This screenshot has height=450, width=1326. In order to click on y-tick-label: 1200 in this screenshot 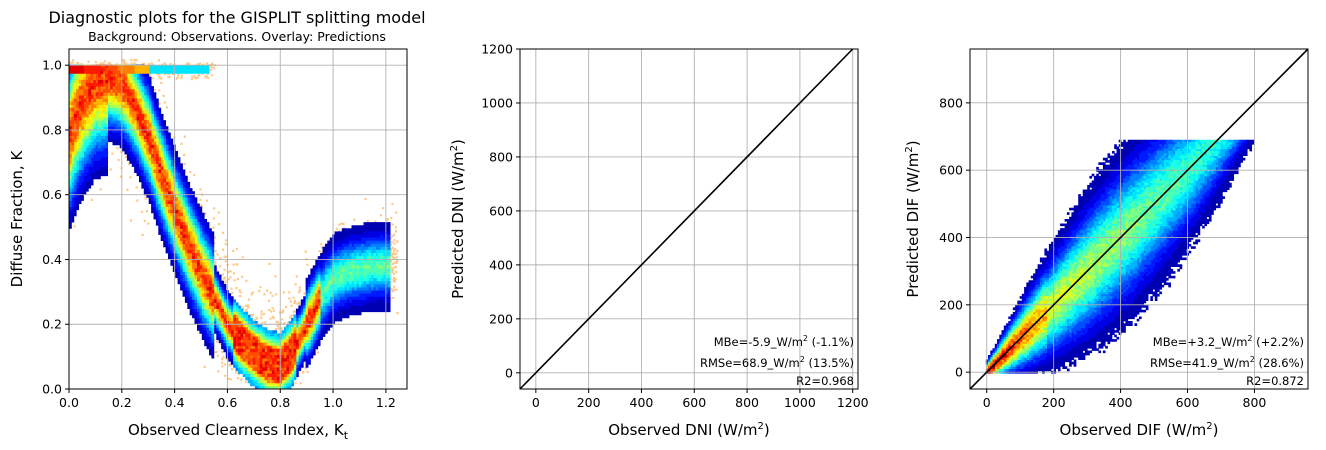, I will do `click(497, 49)`.